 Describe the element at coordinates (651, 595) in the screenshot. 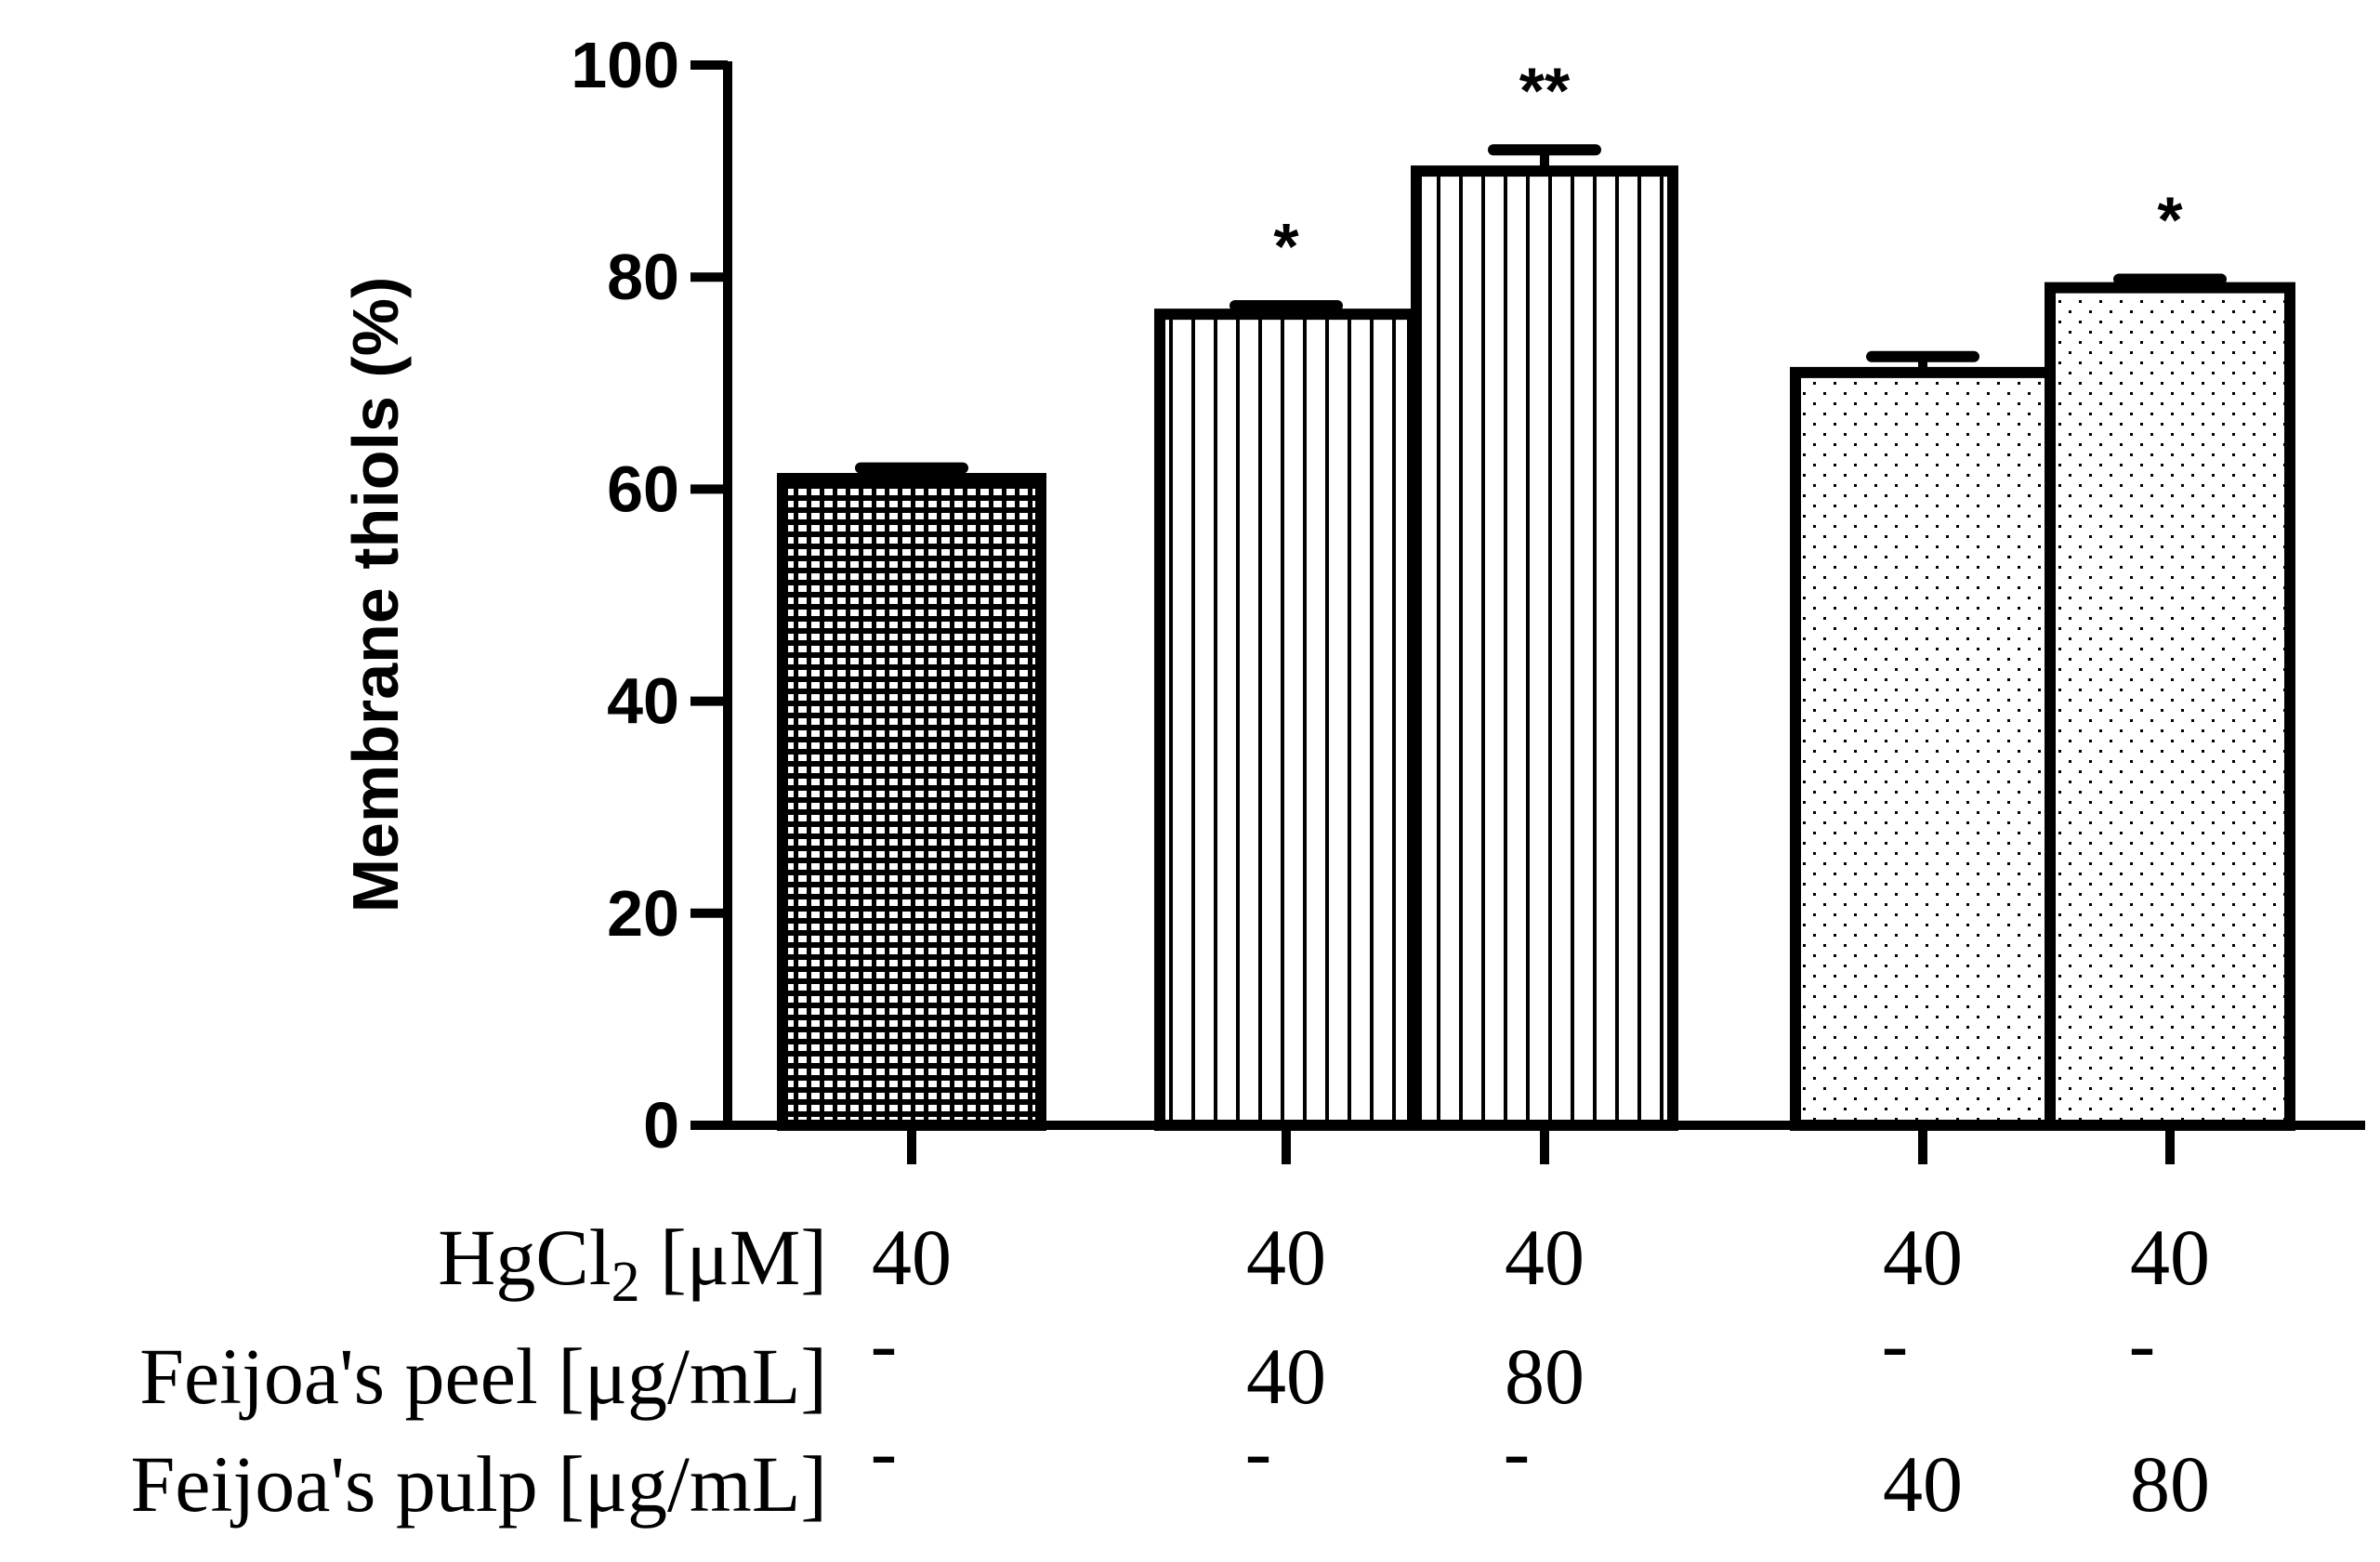

I see `y-axis: 0 20 40 60 80 100` at that location.